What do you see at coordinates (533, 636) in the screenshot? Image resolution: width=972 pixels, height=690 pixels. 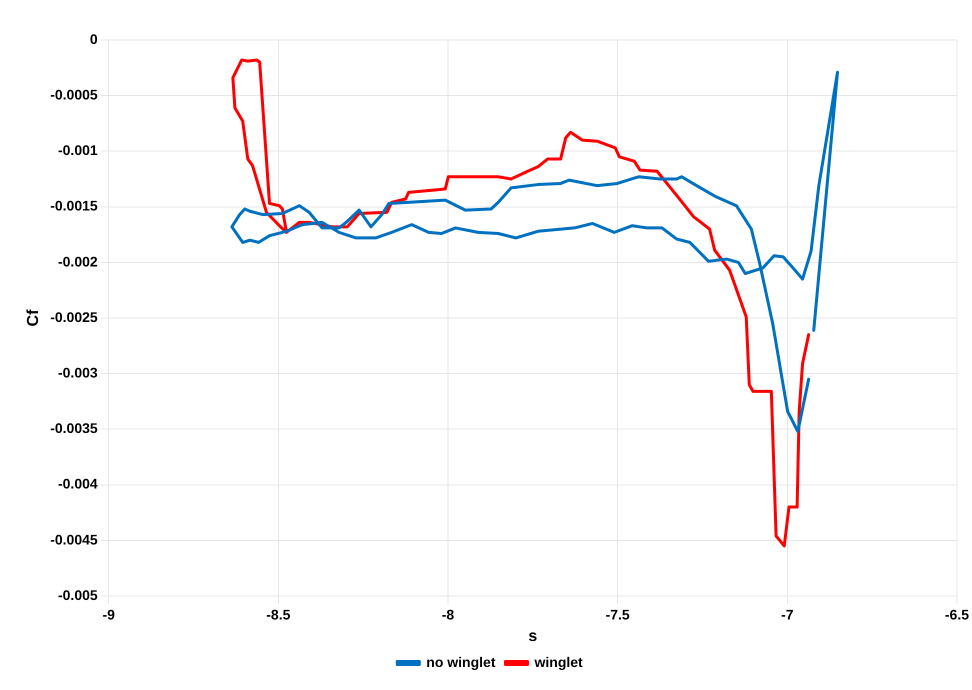 I see `x-axis-title: s` at bounding box center [533, 636].